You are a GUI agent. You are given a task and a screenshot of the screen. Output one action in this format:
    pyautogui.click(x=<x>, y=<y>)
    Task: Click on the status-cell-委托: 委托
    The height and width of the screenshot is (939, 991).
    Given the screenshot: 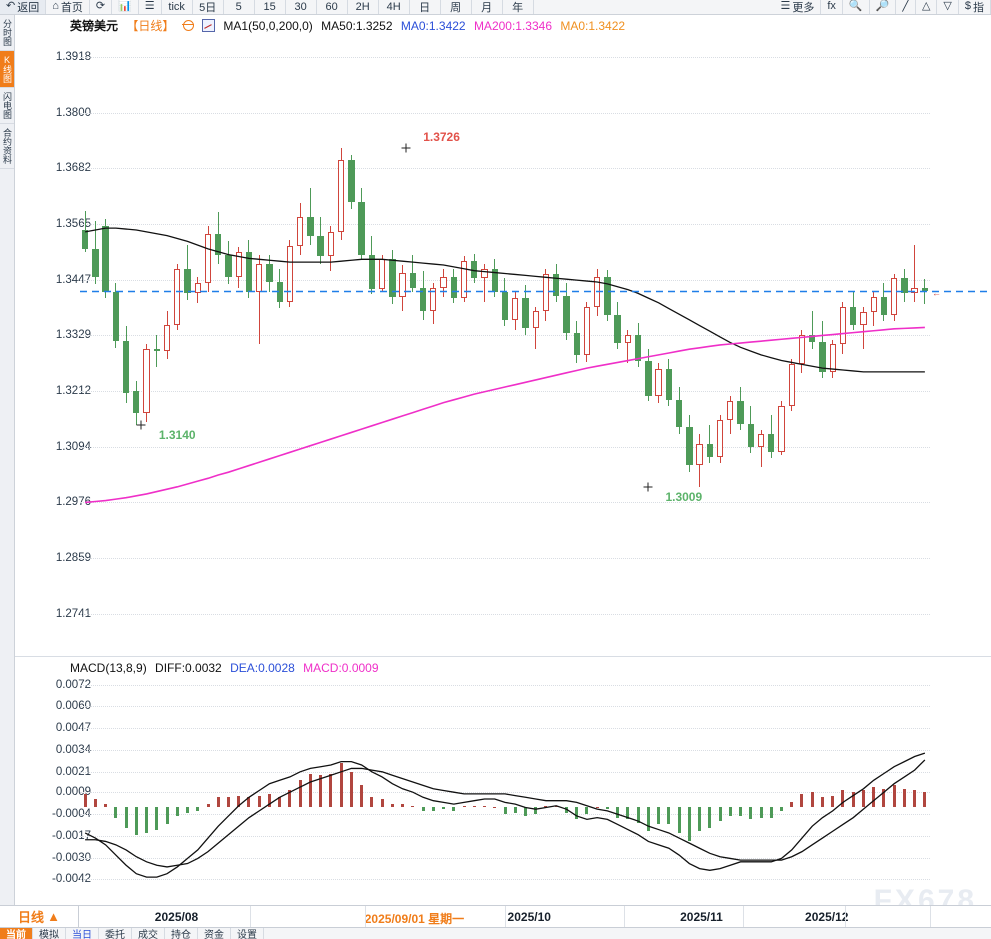 What is the action you would take?
    pyautogui.click(x=115, y=933)
    